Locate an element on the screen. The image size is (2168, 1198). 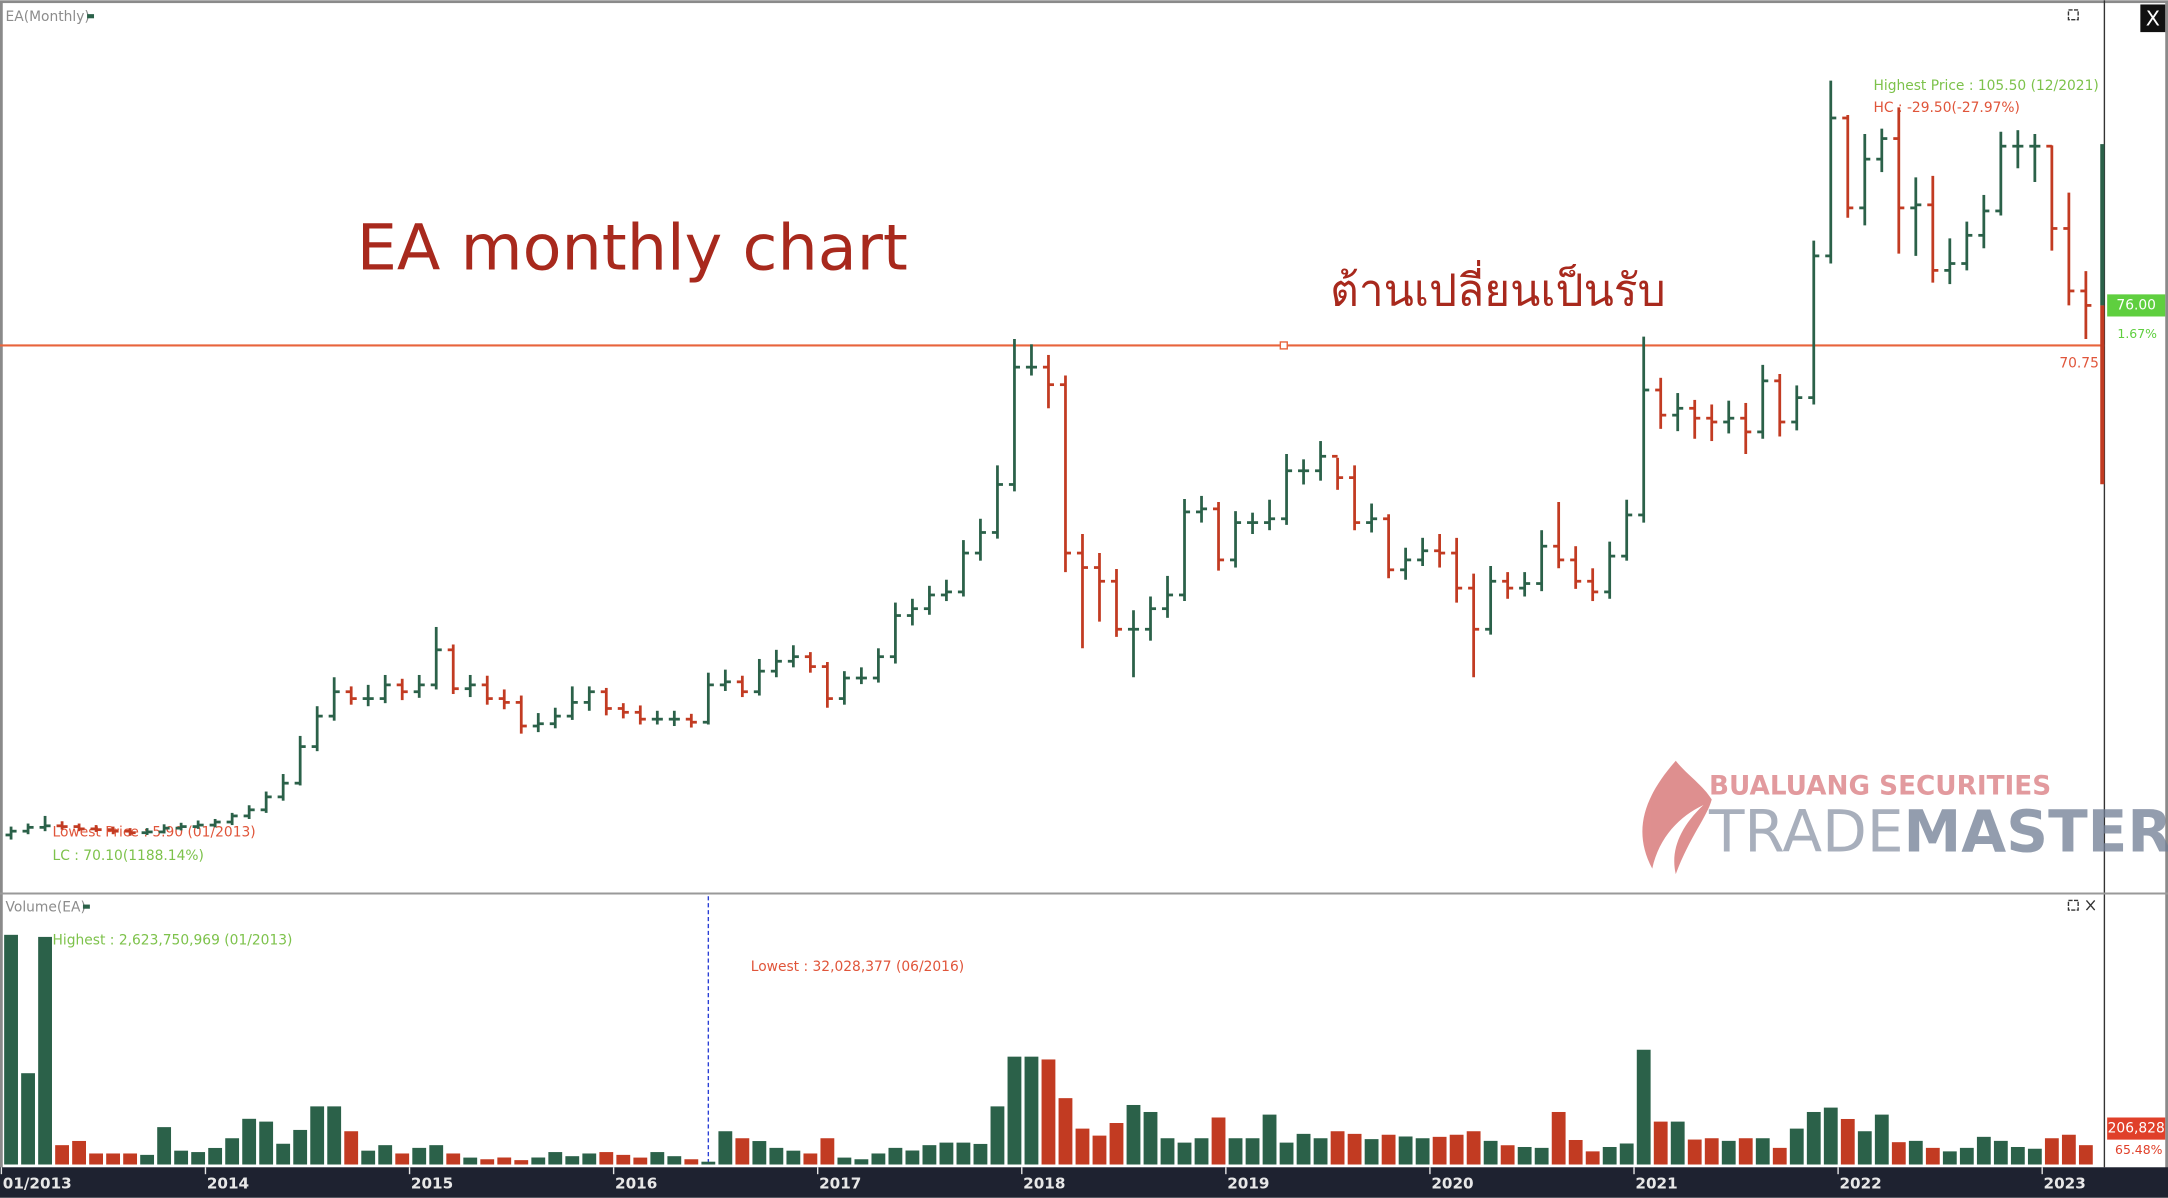
pane-icon is located at coordinates (91, 16).